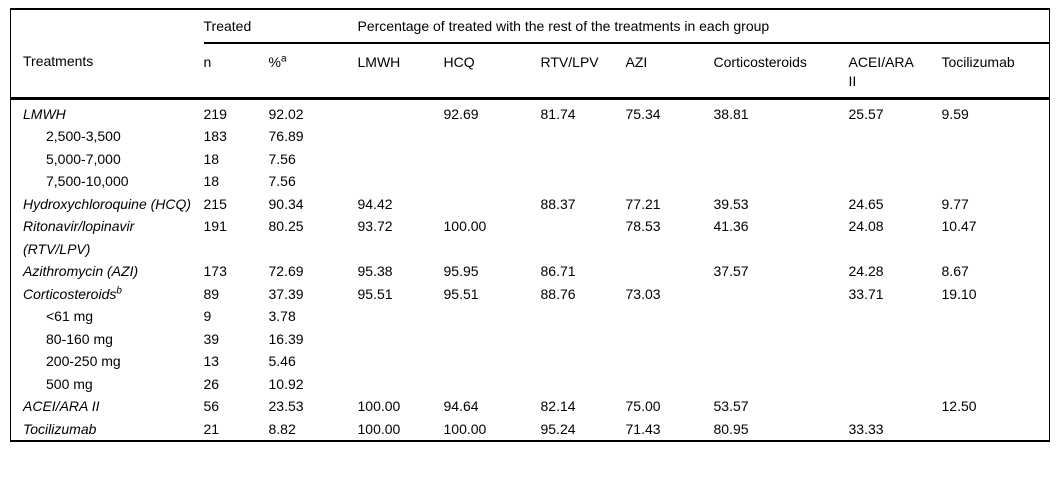 The height and width of the screenshot is (480, 1060). Describe the element at coordinates (643, 226) in the screenshot. I see `value-cell: 78.53` at that location.